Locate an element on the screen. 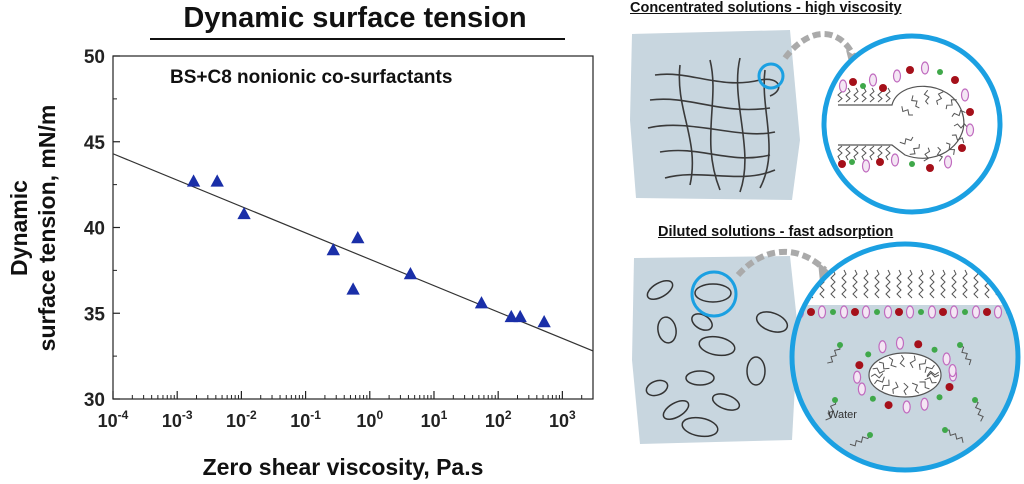  page-title: Dynamic surface tension is located at coordinates (355, 18).